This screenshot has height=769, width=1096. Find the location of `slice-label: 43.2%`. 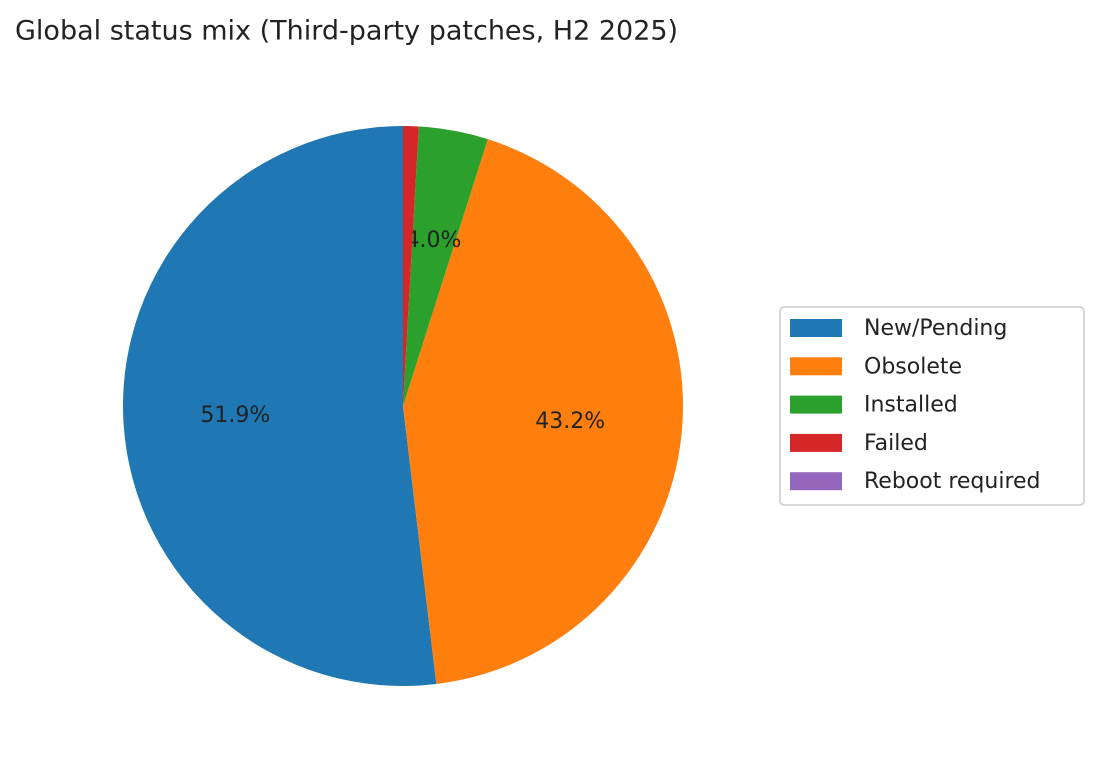

slice-label: 43.2% is located at coordinates (570, 421).